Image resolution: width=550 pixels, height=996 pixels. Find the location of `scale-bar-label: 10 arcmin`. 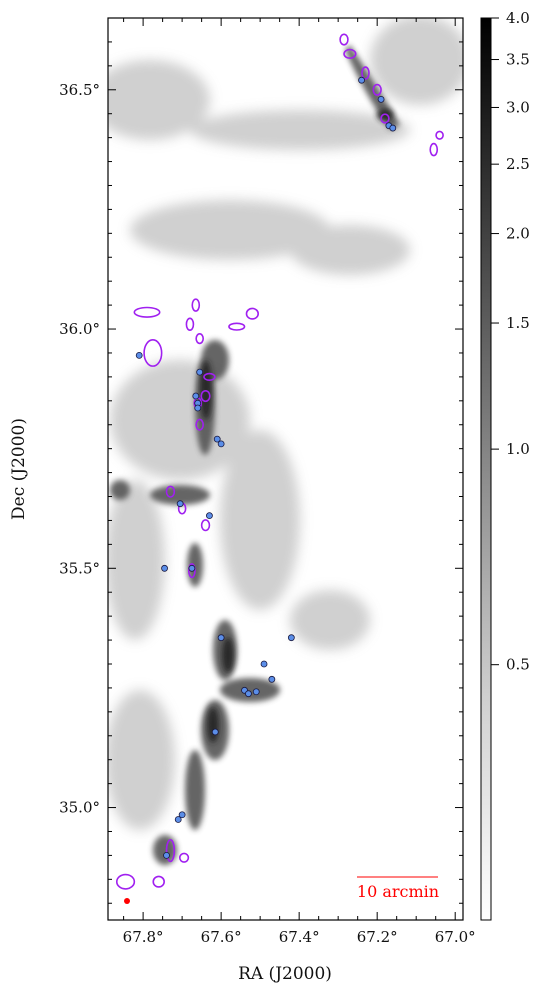

scale-bar-label: 10 arcmin is located at coordinates (398, 891).